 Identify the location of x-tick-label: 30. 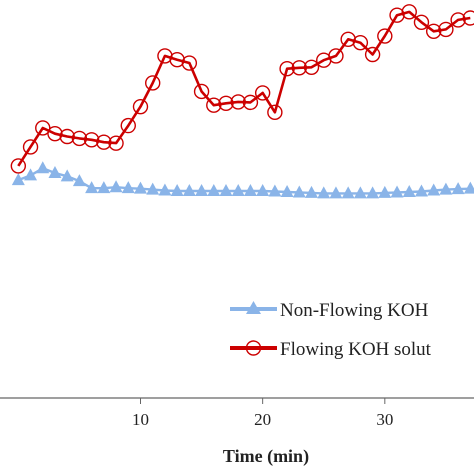
(384, 419).